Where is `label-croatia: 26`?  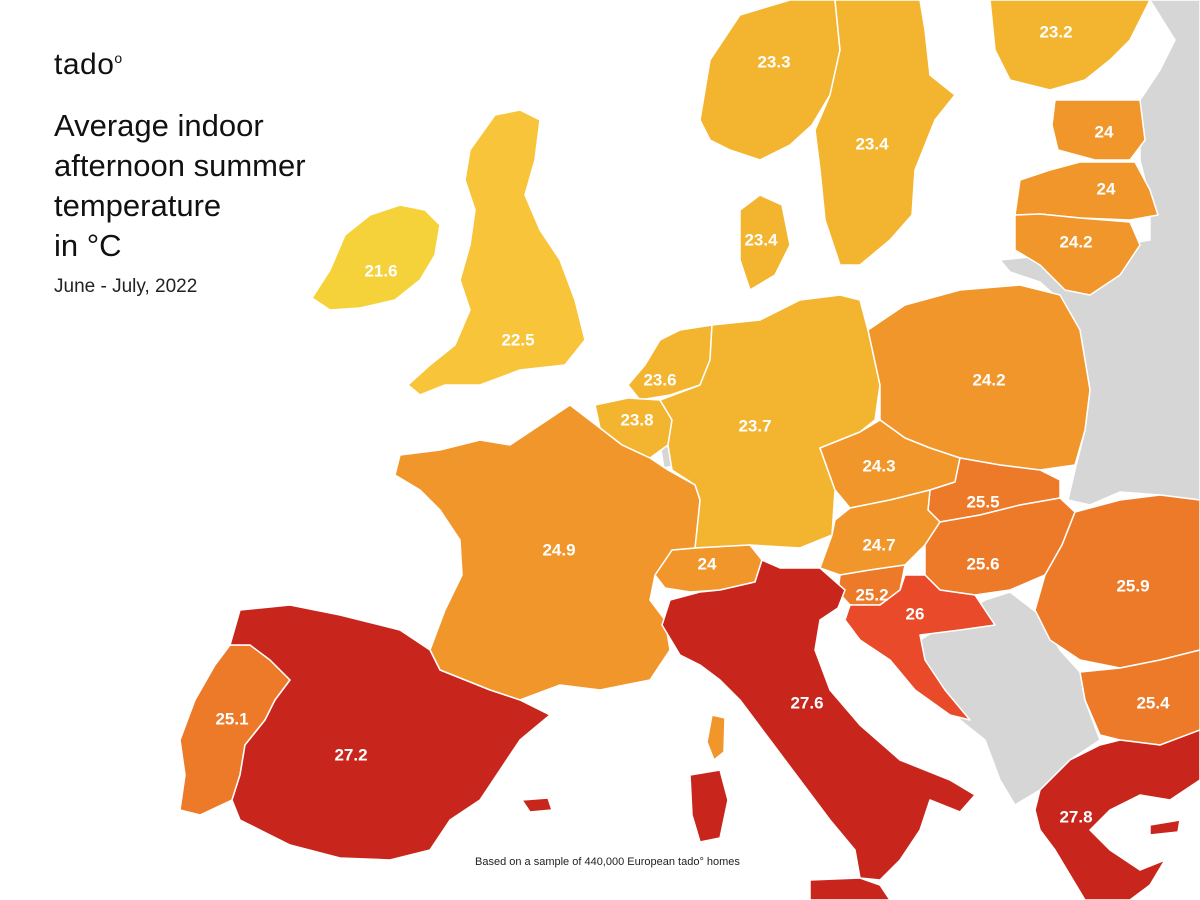 label-croatia: 26 is located at coordinates (915, 613).